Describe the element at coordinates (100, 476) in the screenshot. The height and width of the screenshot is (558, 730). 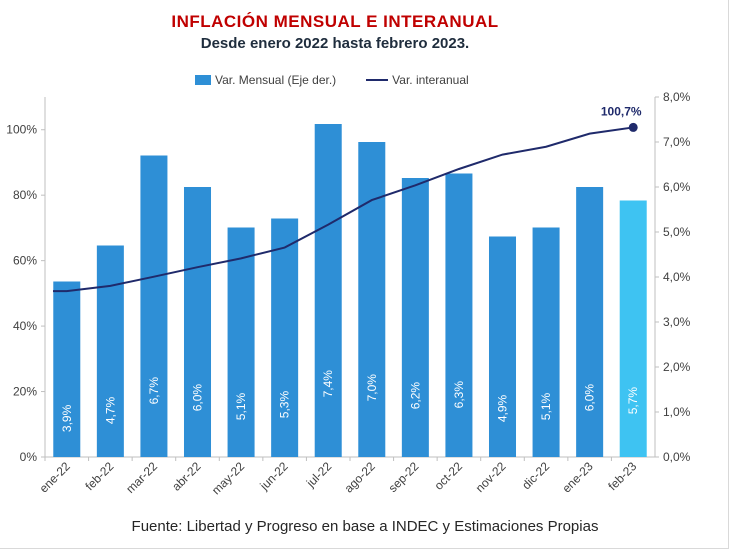
I see `x-tick-label: feb-22` at that location.